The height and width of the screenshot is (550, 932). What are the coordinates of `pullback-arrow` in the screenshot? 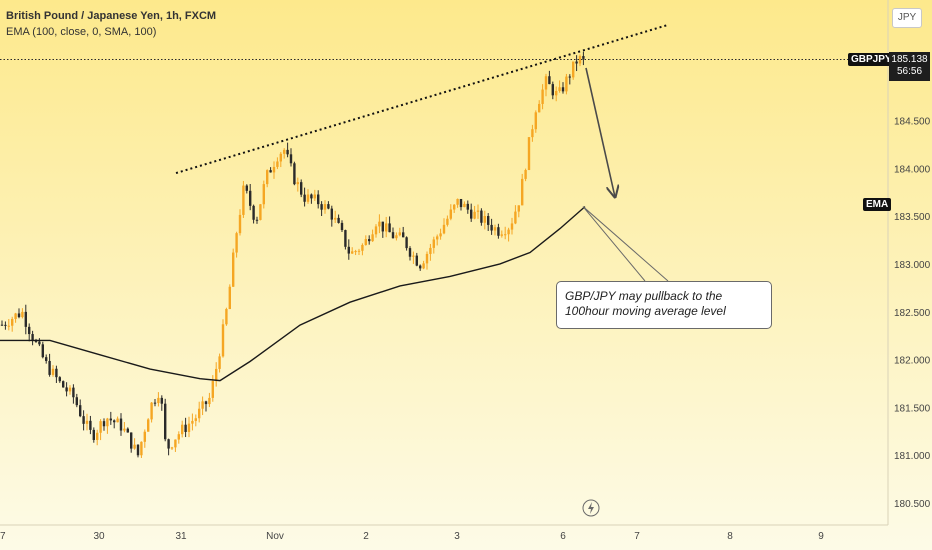 It's located at (600, 132).